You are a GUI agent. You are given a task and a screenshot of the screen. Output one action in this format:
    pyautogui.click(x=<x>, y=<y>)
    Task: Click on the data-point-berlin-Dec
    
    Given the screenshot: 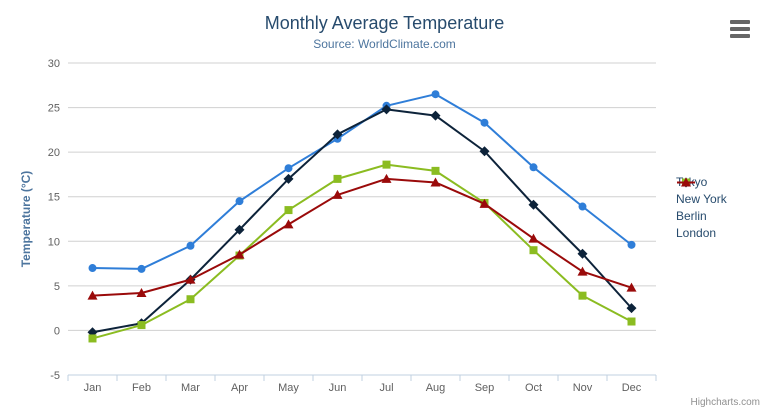 What is the action you would take?
    pyautogui.click(x=631, y=321)
    